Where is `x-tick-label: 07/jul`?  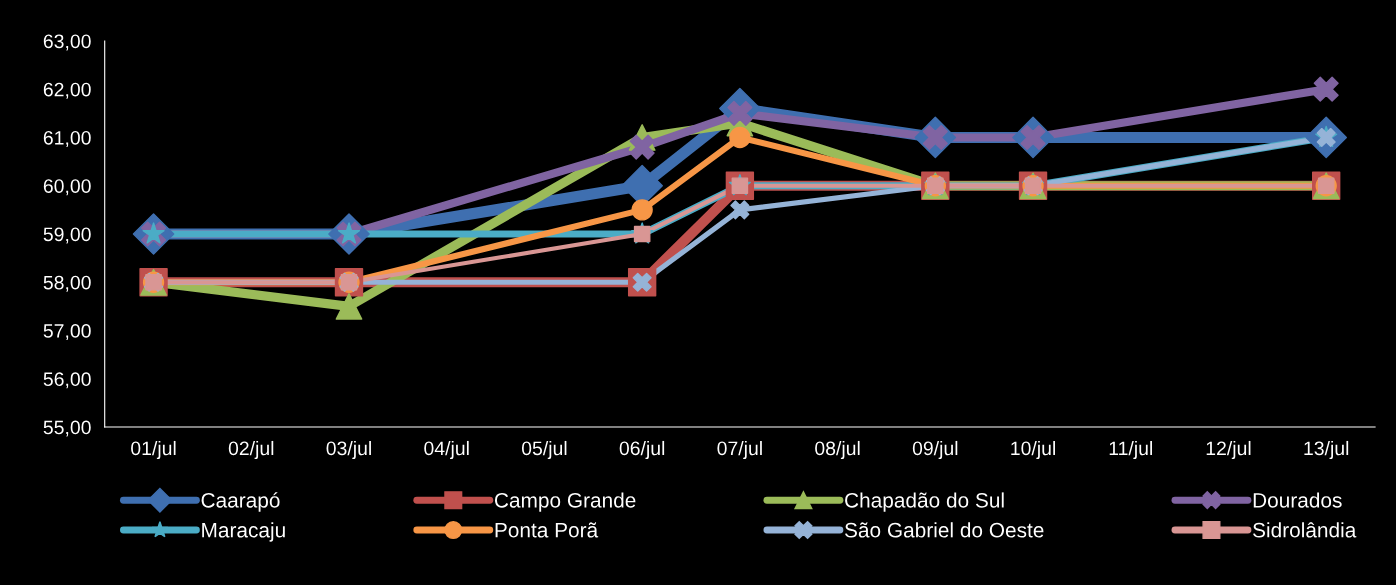 x-tick-label: 07/jul is located at coordinates (739, 450).